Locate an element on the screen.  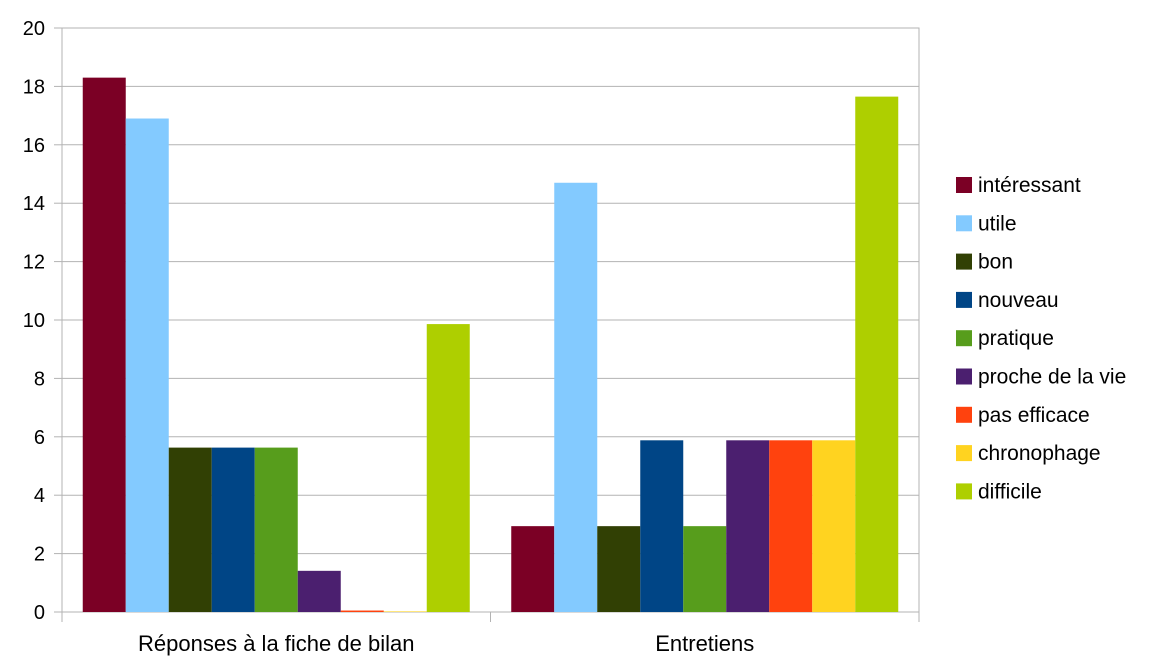
legend-label: chronophage is located at coordinates (1039, 453).